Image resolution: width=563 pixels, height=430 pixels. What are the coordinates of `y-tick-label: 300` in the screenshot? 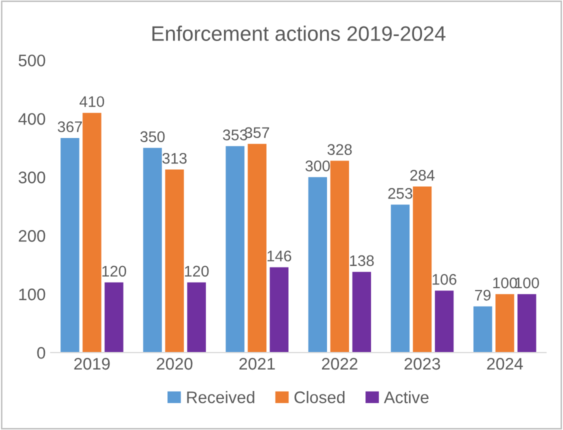 It's located at (32, 178).